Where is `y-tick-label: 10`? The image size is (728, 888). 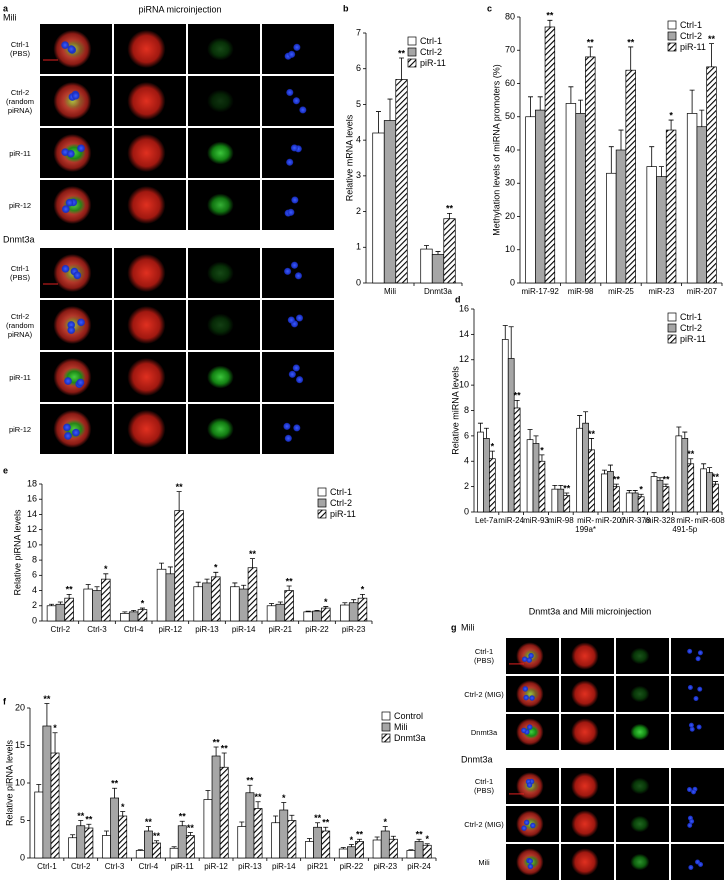
y-tick-label: 10 is located at coordinates (20, 782).